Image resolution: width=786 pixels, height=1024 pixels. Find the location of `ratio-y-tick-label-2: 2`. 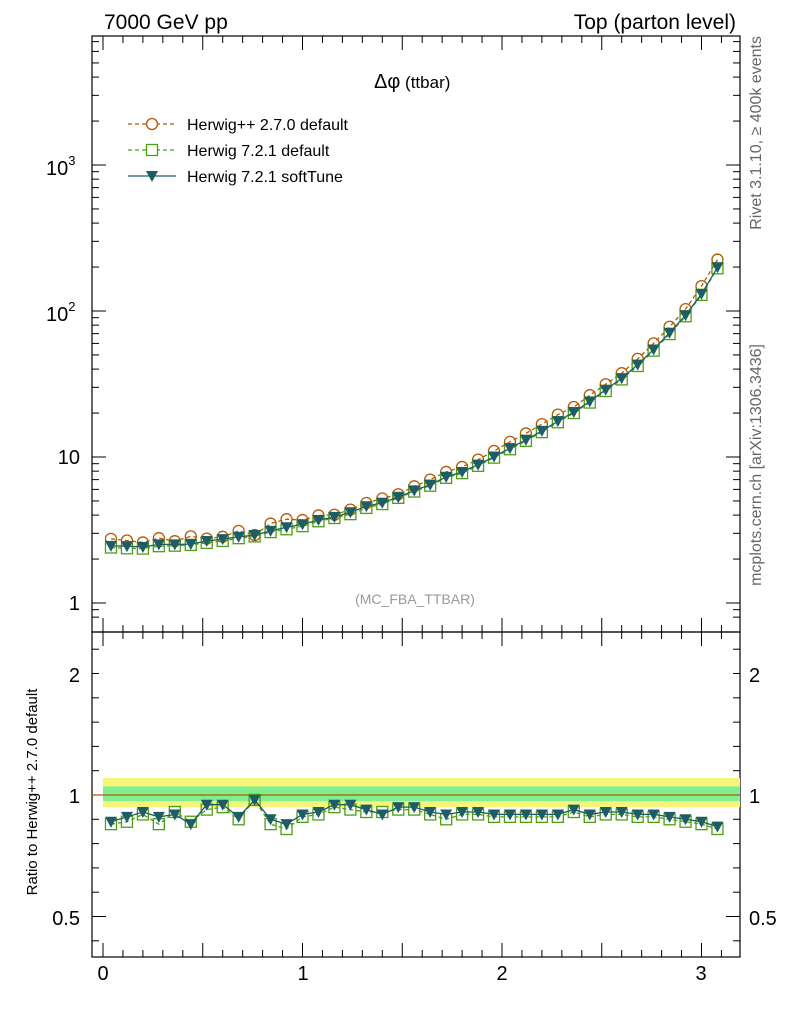

ratio-y-tick-label-2: 2 is located at coordinates (74, 676).